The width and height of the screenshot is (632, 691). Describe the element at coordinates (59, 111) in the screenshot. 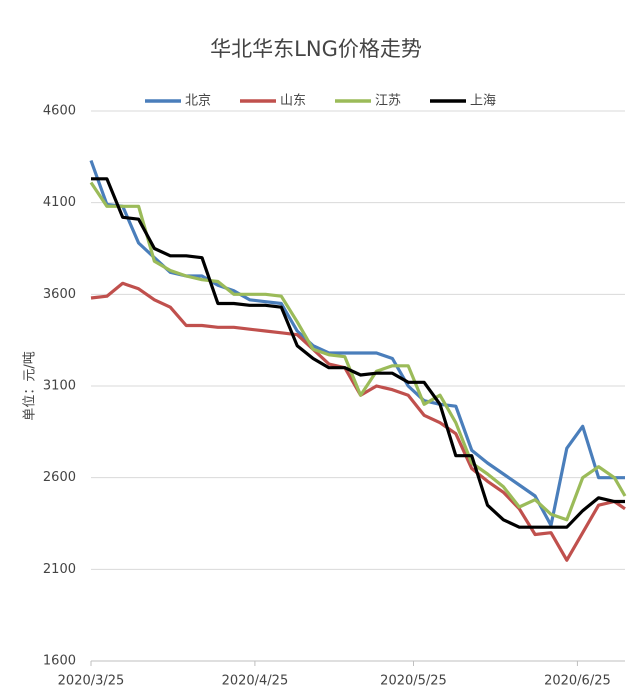

I see `y-tick-label: 4600` at that location.